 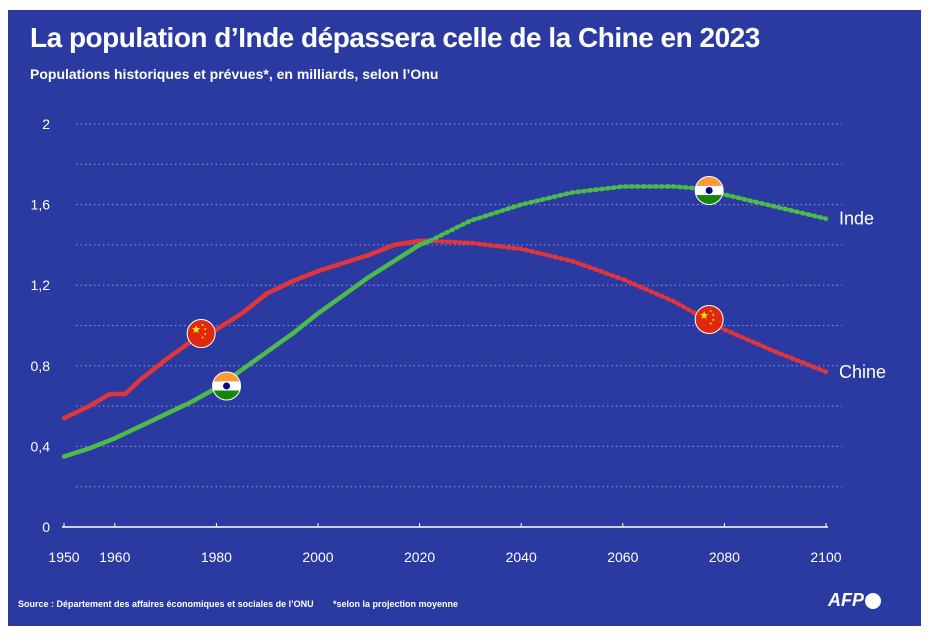 I want to click on afp-logo: AFP, so click(x=854, y=600).